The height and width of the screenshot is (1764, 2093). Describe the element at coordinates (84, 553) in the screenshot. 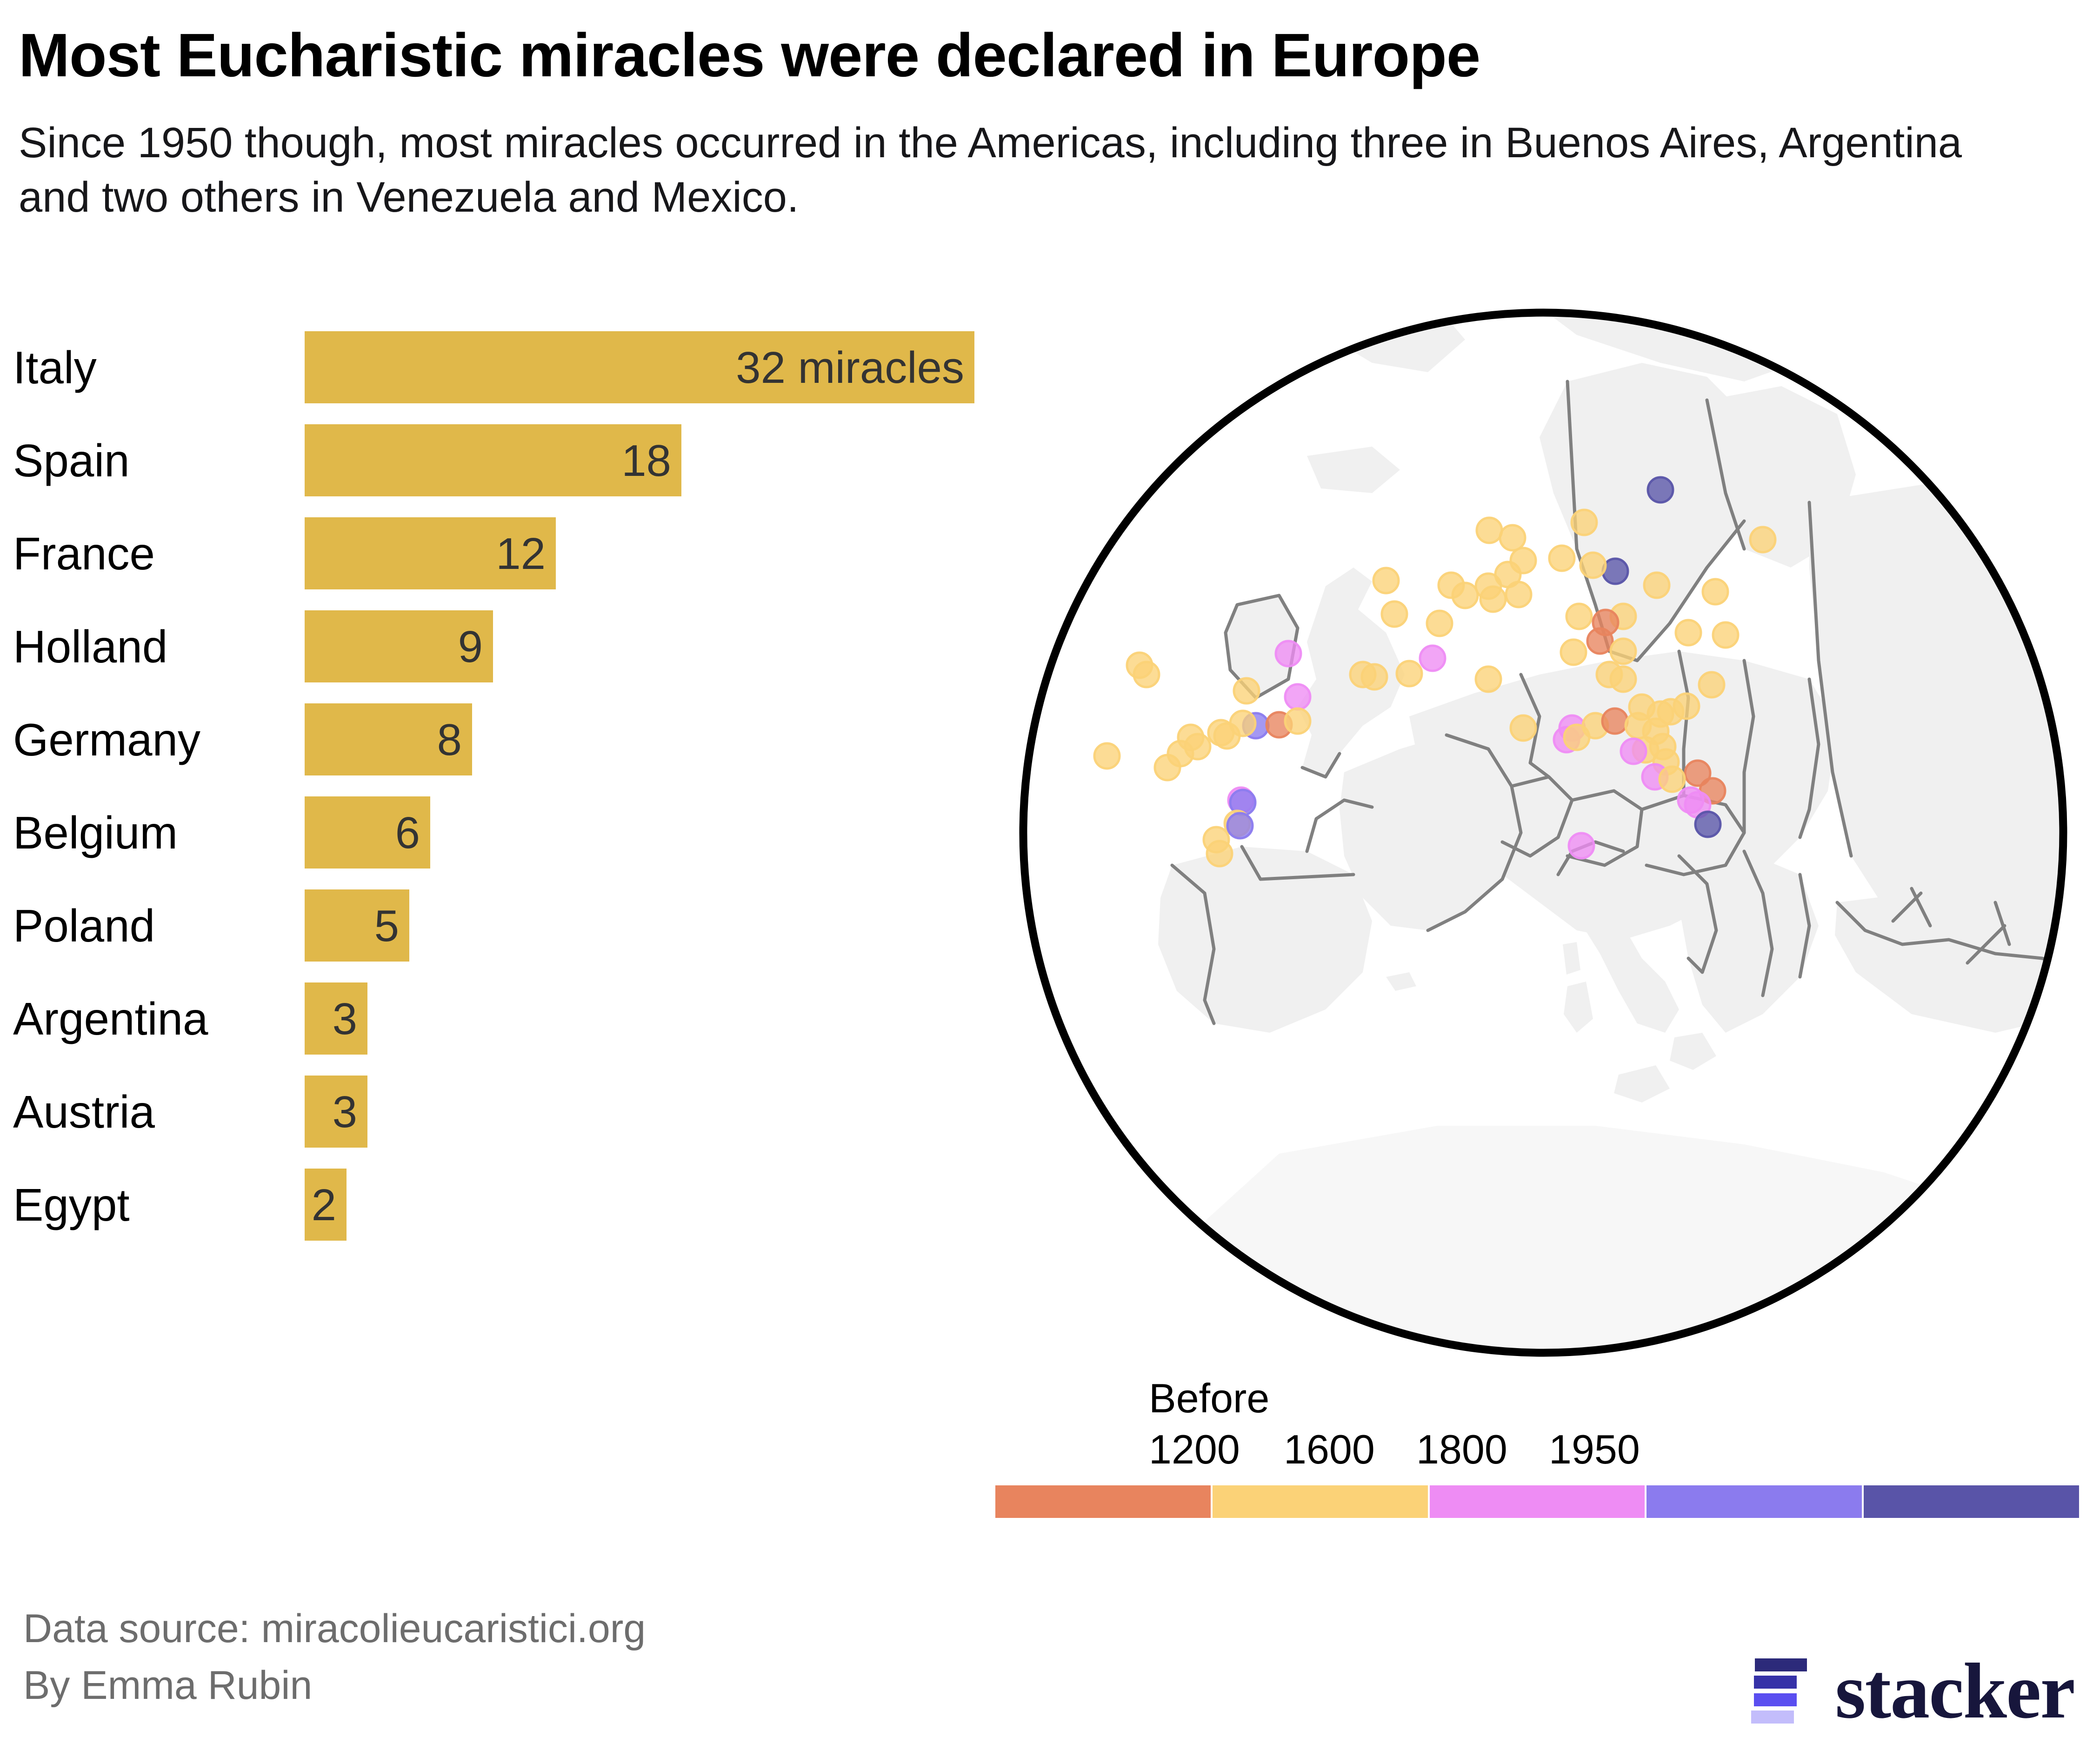

I see `bar-category-label: France` at that location.